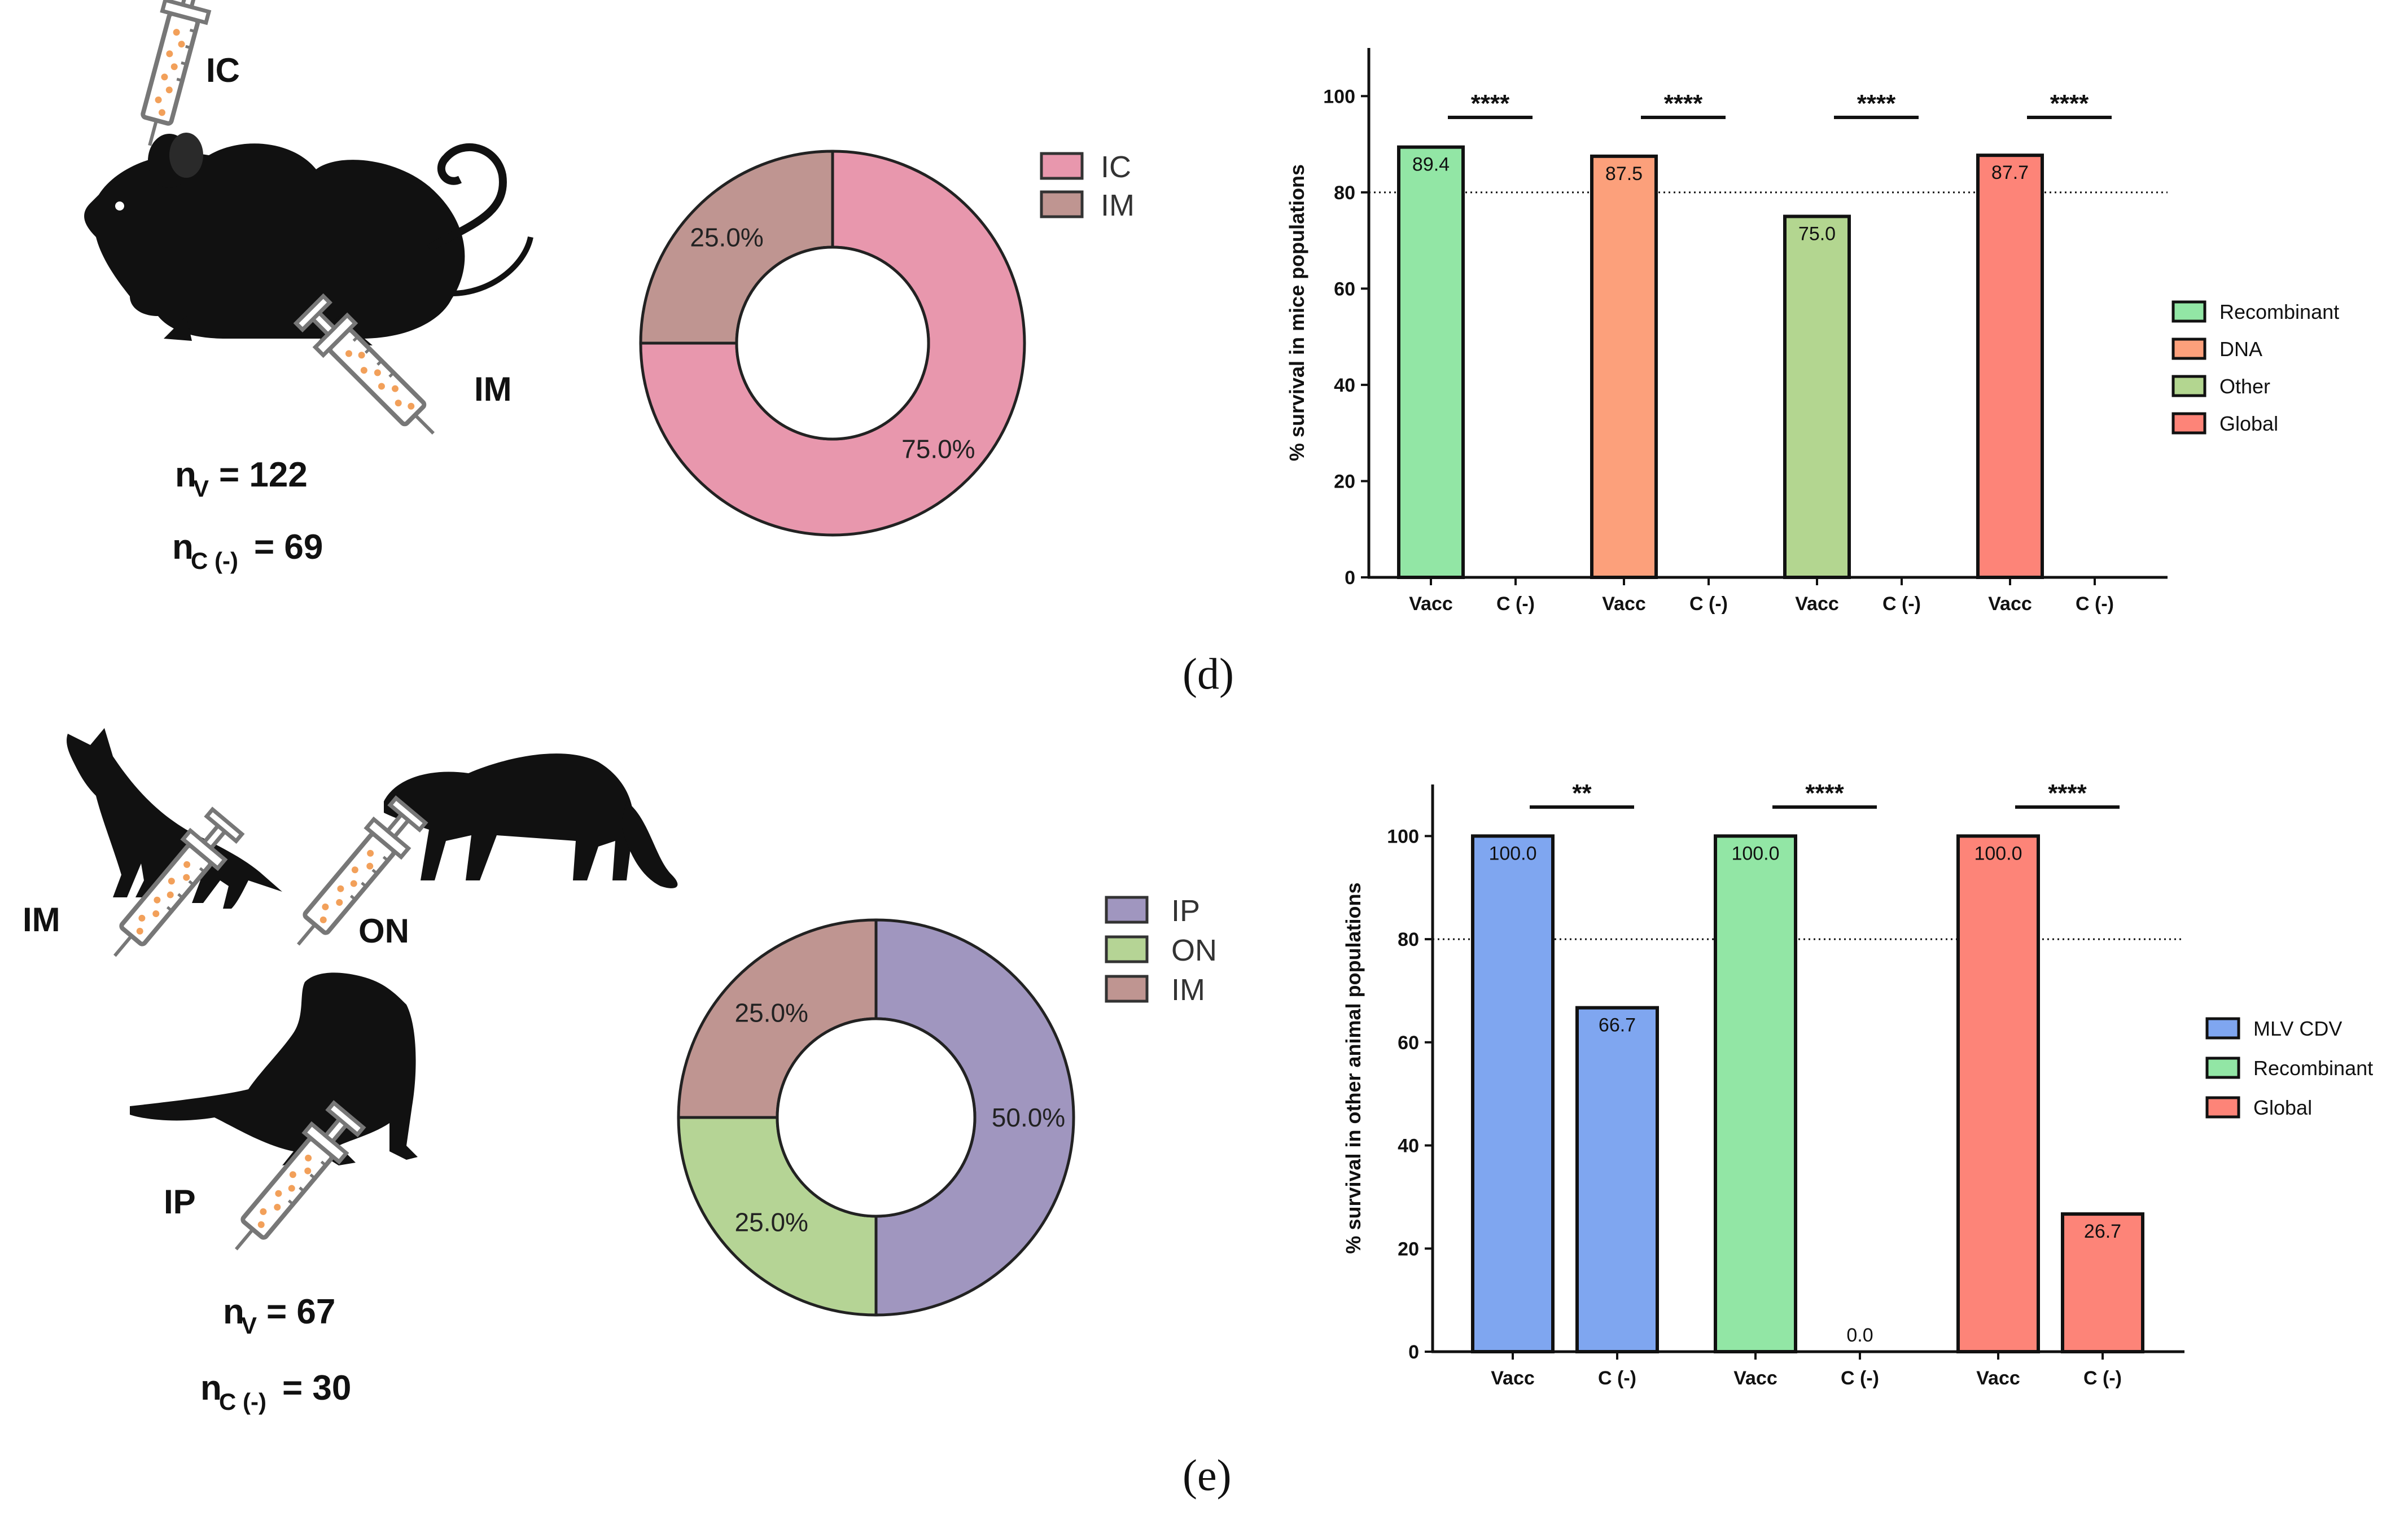 This screenshot has width=2408, height=1521. What do you see at coordinates (2244, 387) in the screenshot?
I see `legend-label-other: Other` at bounding box center [2244, 387].